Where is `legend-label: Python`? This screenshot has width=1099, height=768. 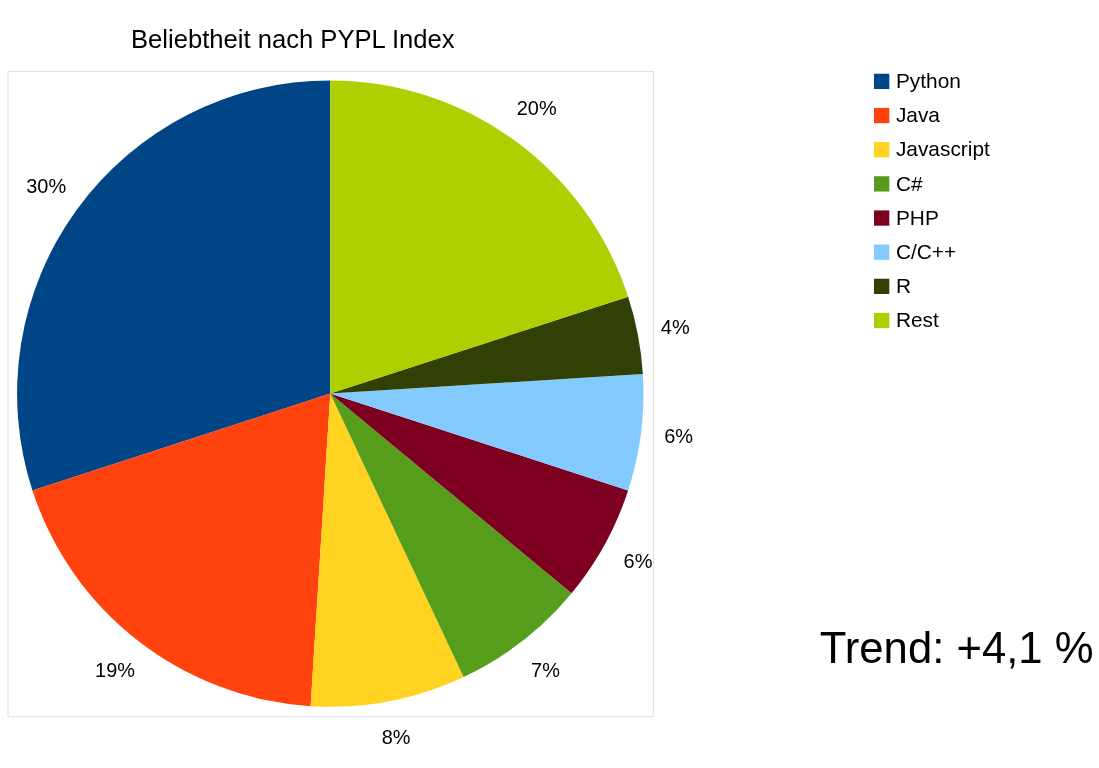 legend-label: Python is located at coordinates (928, 81).